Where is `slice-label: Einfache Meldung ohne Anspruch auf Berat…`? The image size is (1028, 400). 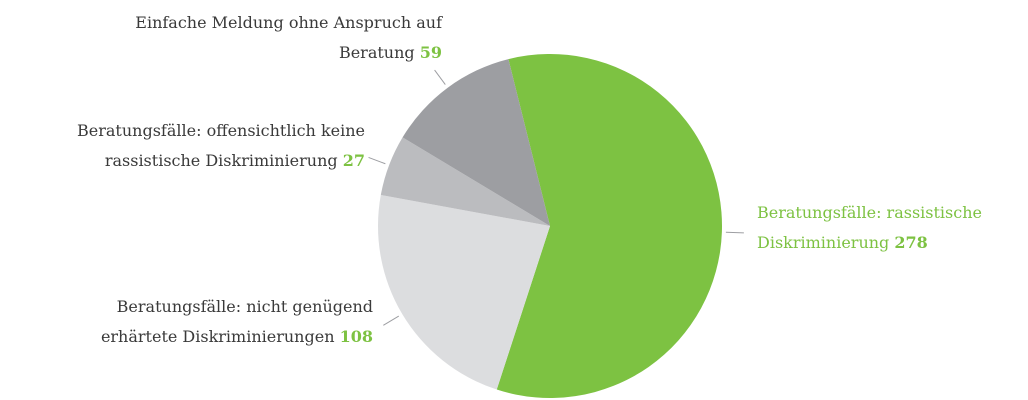 slice-label: Einfache Meldung ohne Anspruch auf Berat… is located at coordinates (282, 38).